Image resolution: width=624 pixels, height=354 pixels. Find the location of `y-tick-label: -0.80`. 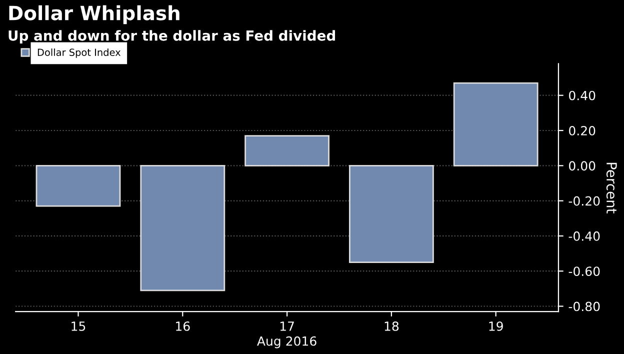

y-tick-label: -0.80 is located at coordinates (584, 307).